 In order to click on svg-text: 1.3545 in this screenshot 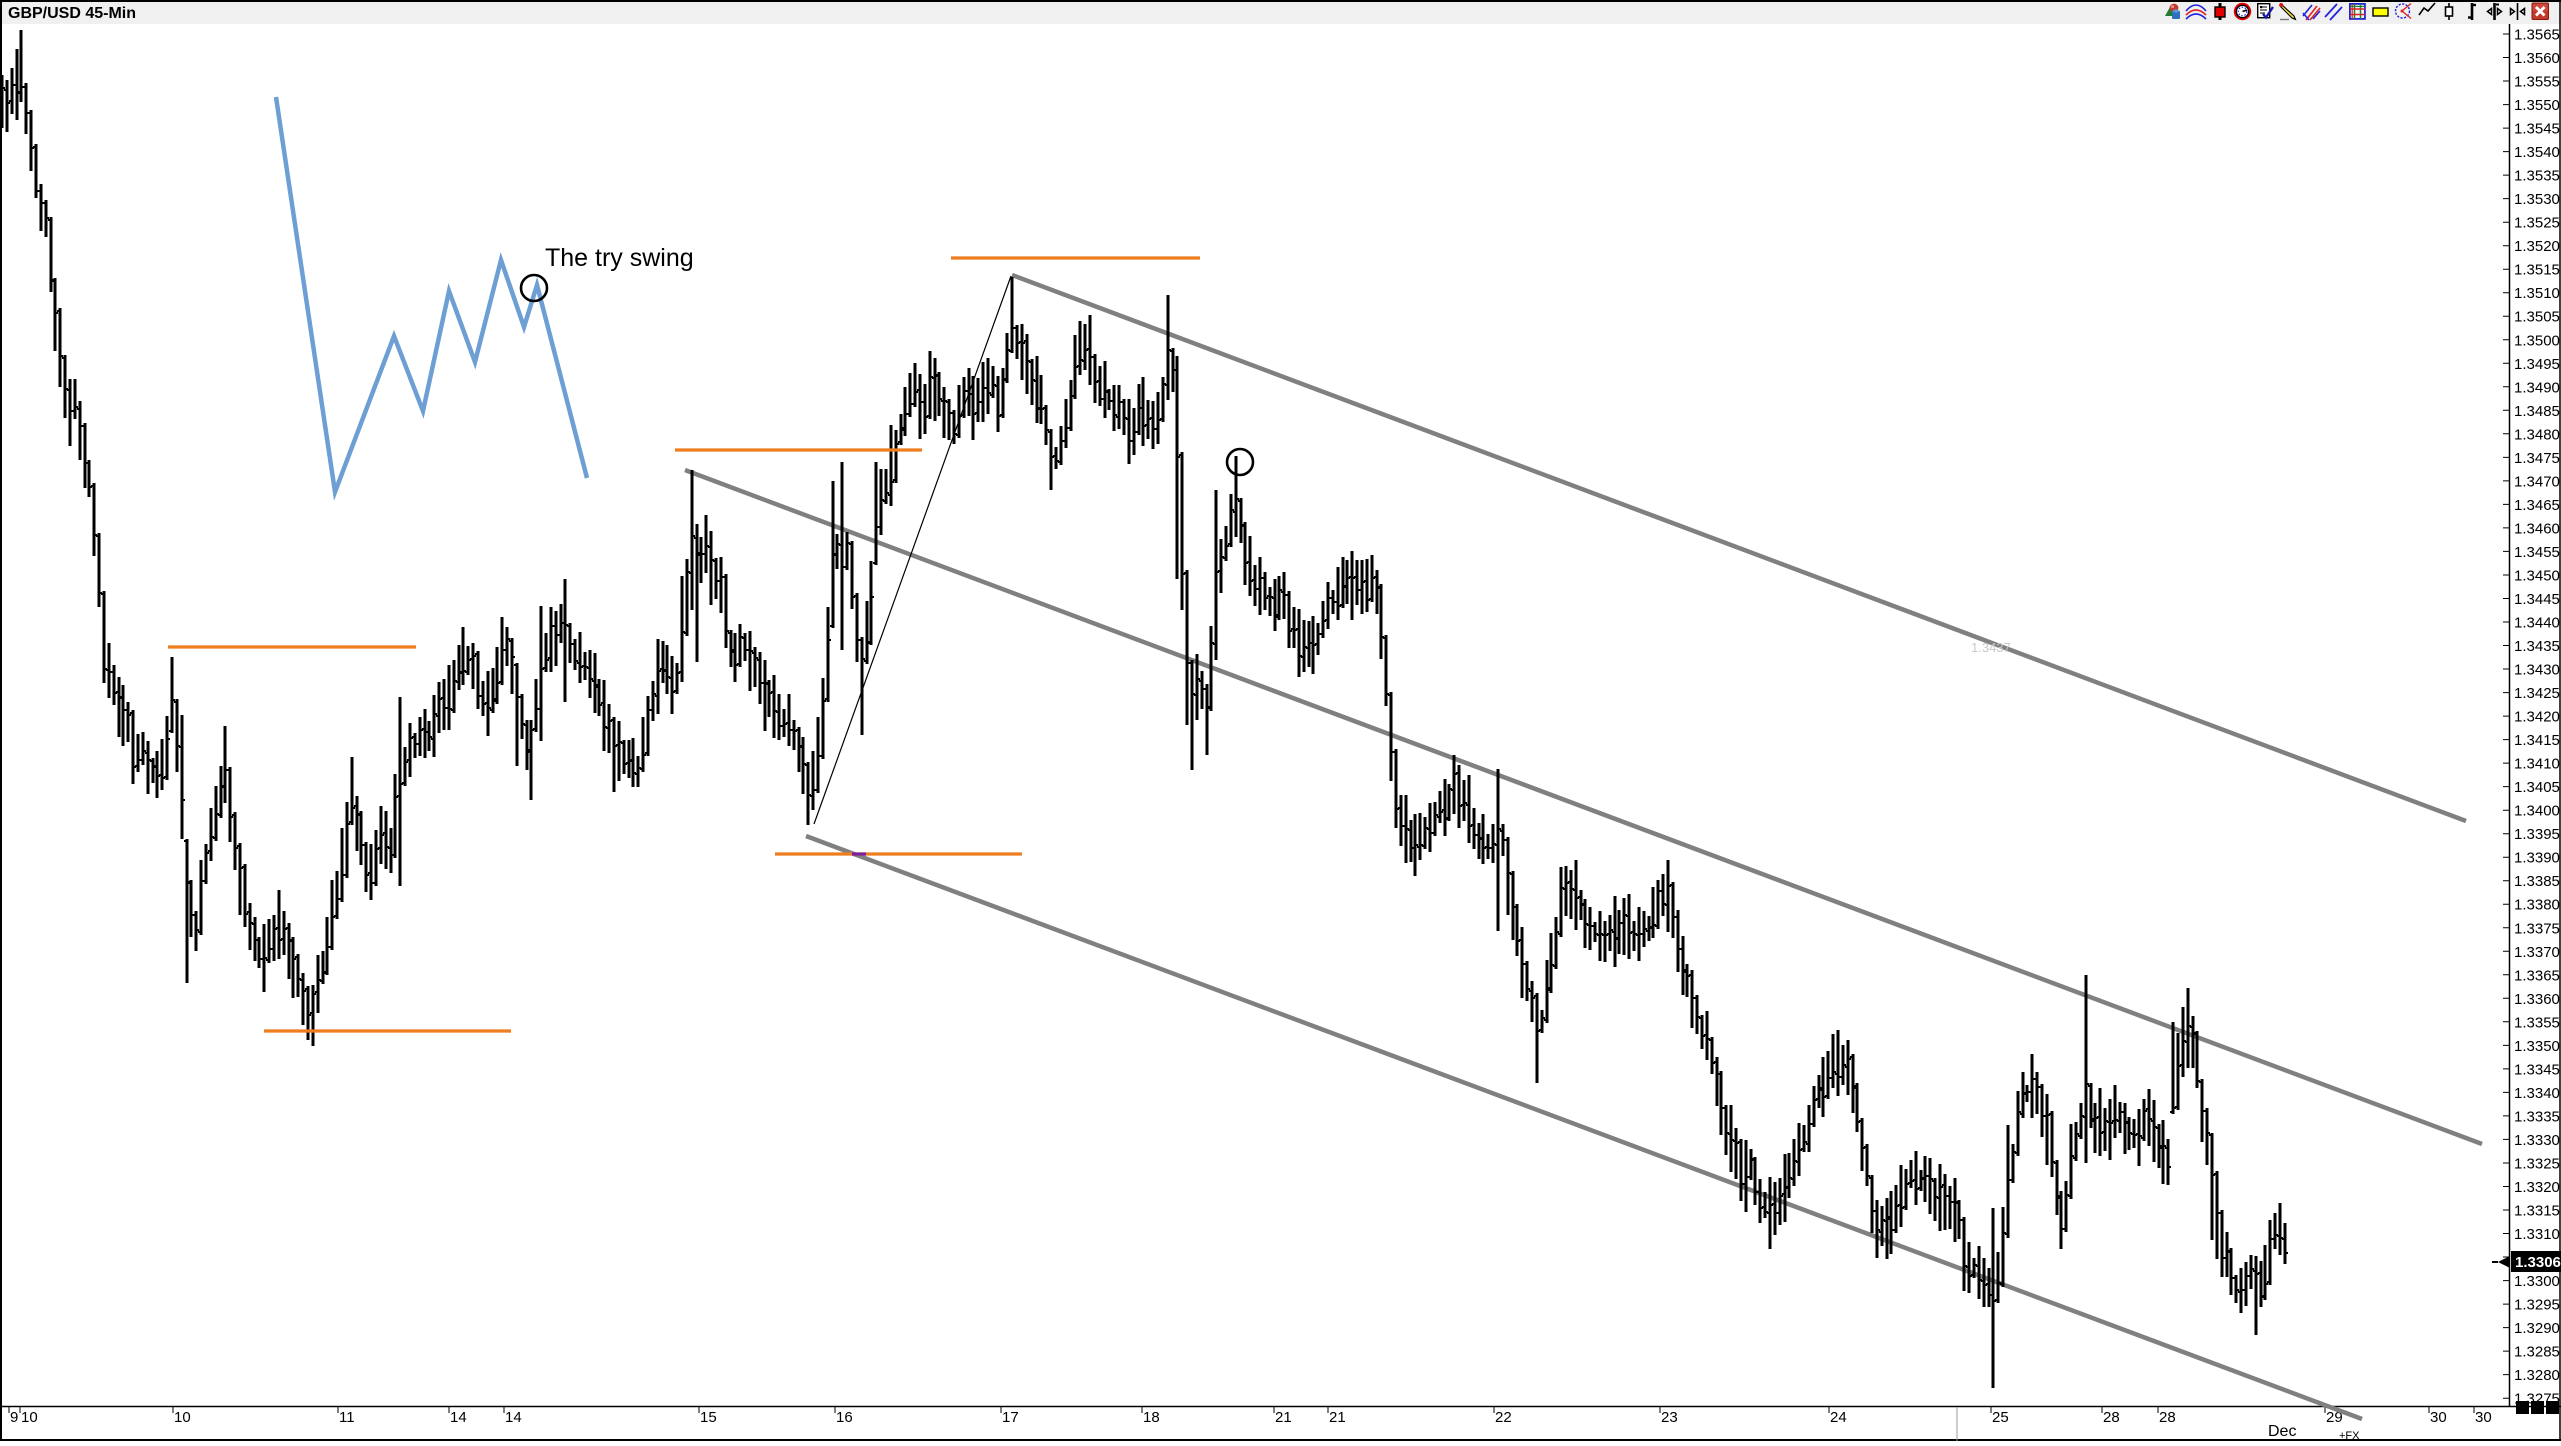, I will do `click(2537, 129)`.